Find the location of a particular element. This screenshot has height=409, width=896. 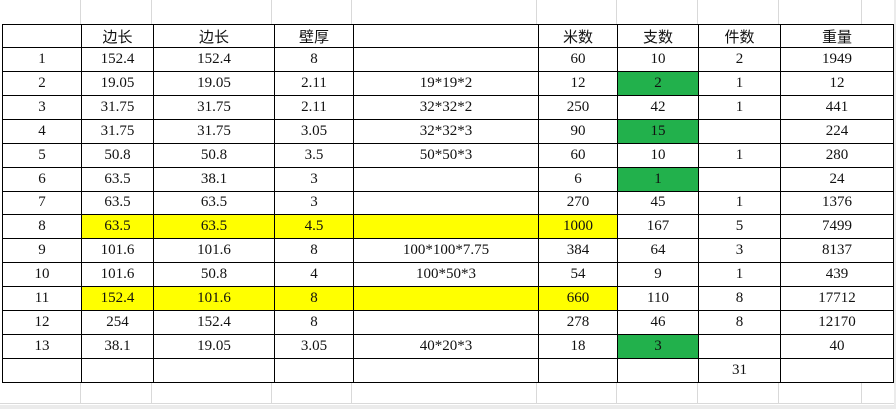

table-cell: 15 is located at coordinates (658, 131).